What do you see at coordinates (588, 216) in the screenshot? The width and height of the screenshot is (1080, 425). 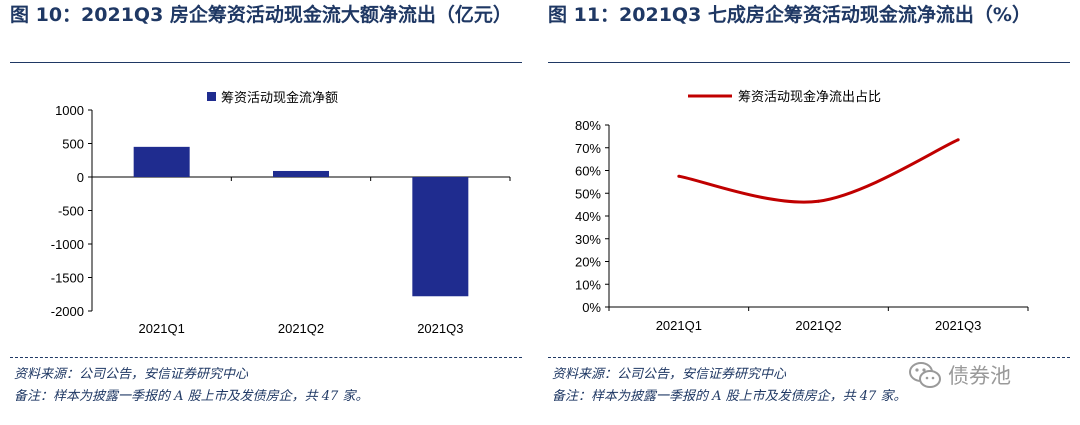 I see `y-tick-label: 40%` at bounding box center [588, 216].